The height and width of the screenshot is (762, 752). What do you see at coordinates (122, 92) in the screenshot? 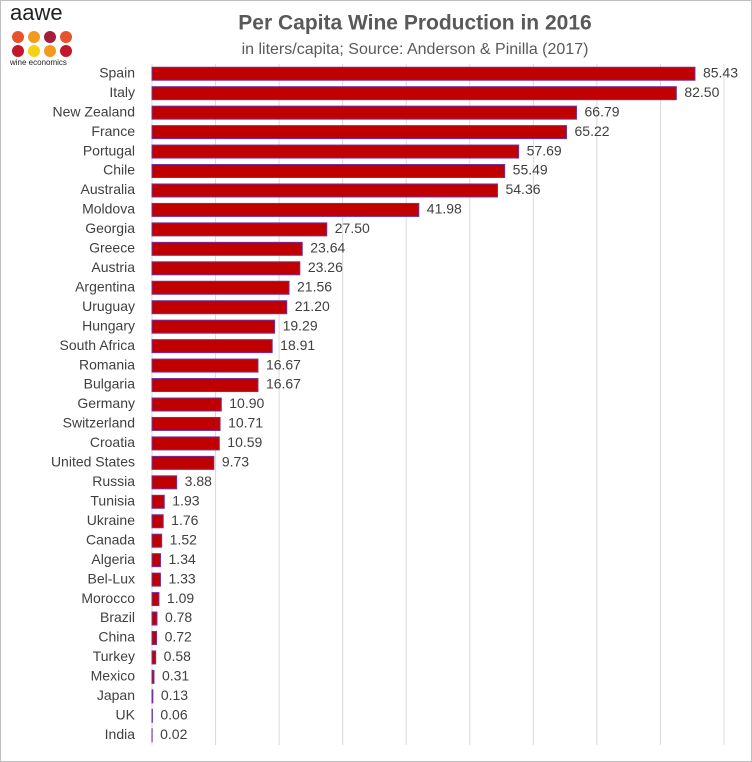
I see `y-tick-label: Italy` at bounding box center [122, 92].